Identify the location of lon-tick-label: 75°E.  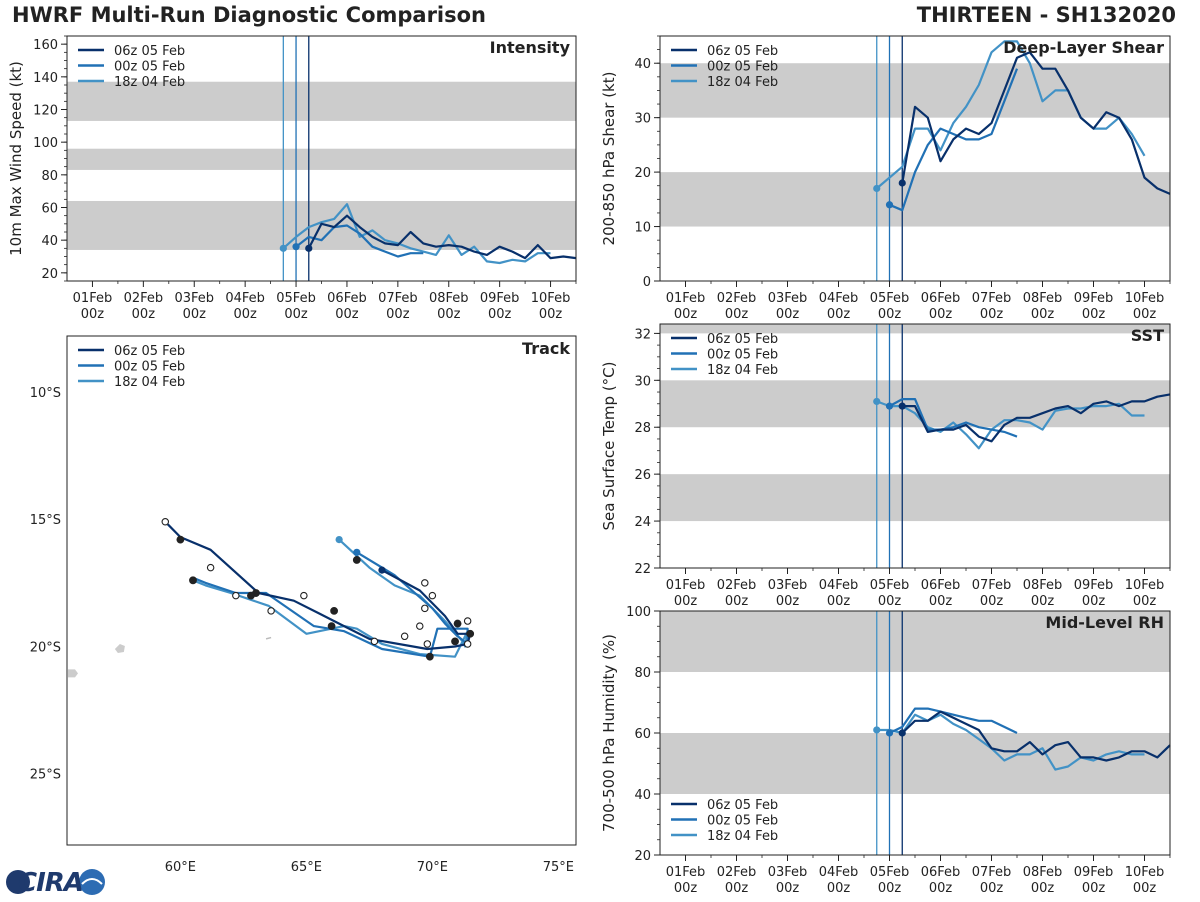
(558, 867).